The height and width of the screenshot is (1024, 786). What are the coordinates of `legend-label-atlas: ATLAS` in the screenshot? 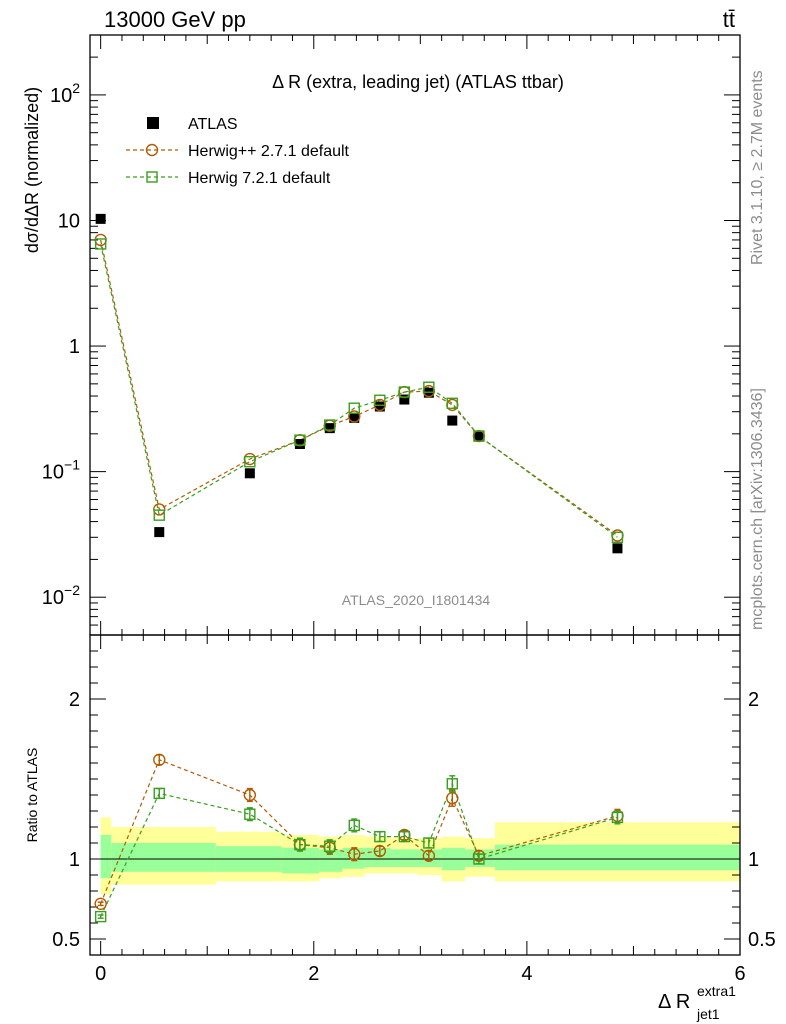 It's located at (213, 124).